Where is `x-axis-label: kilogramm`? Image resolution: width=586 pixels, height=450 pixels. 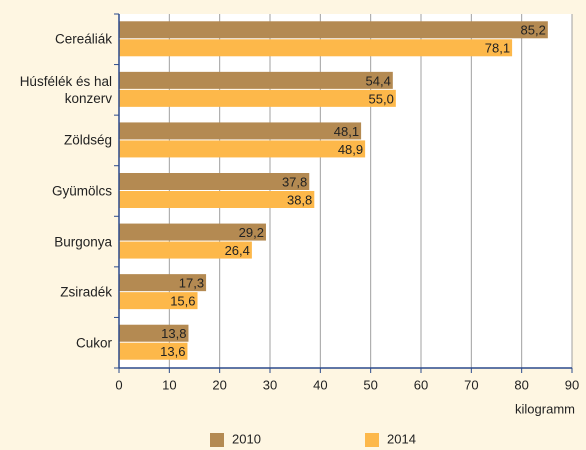 x-axis-label: kilogramm is located at coordinates (545, 408).